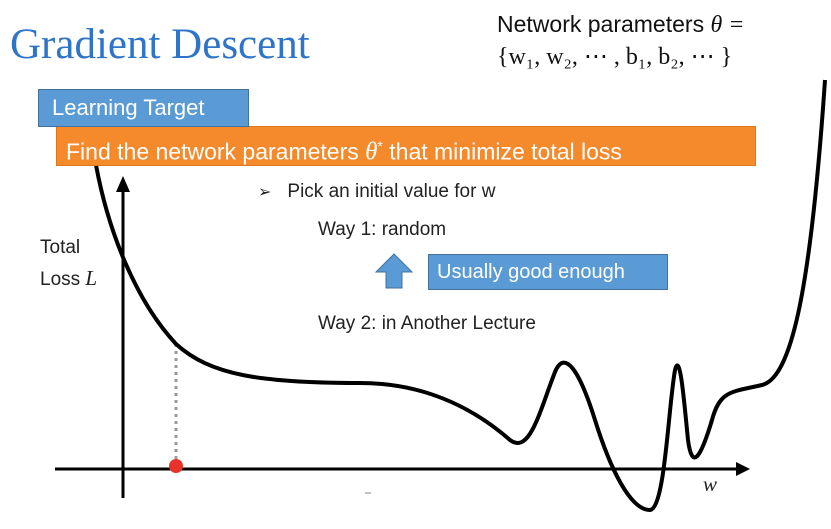 The image size is (831, 529). What do you see at coordinates (91, 278) in the screenshot?
I see `y-axis-symbol: L` at bounding box center [91, 278].